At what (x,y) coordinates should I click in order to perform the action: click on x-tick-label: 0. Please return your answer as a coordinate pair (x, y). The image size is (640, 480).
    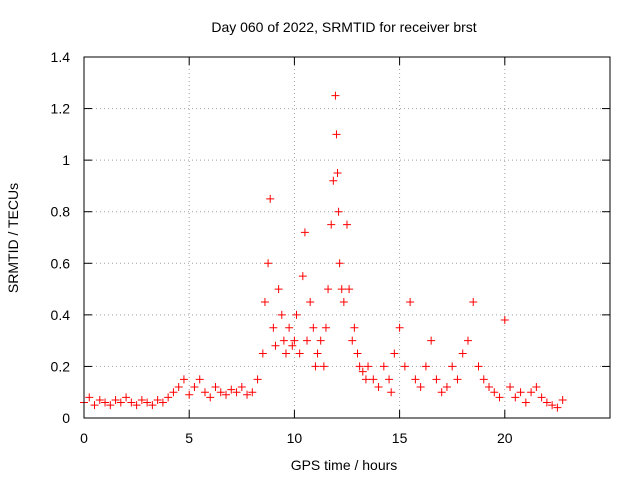
    Looking at the image, I should click on (84, 438).